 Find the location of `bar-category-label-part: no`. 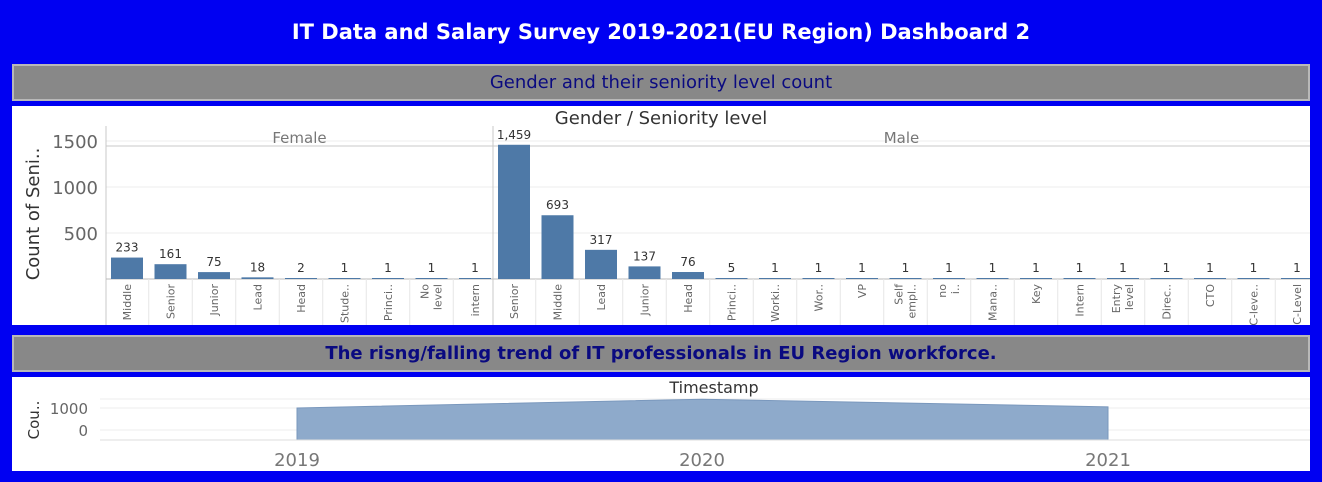

bar-category-label-part: no is located at coordinates (942, 291).